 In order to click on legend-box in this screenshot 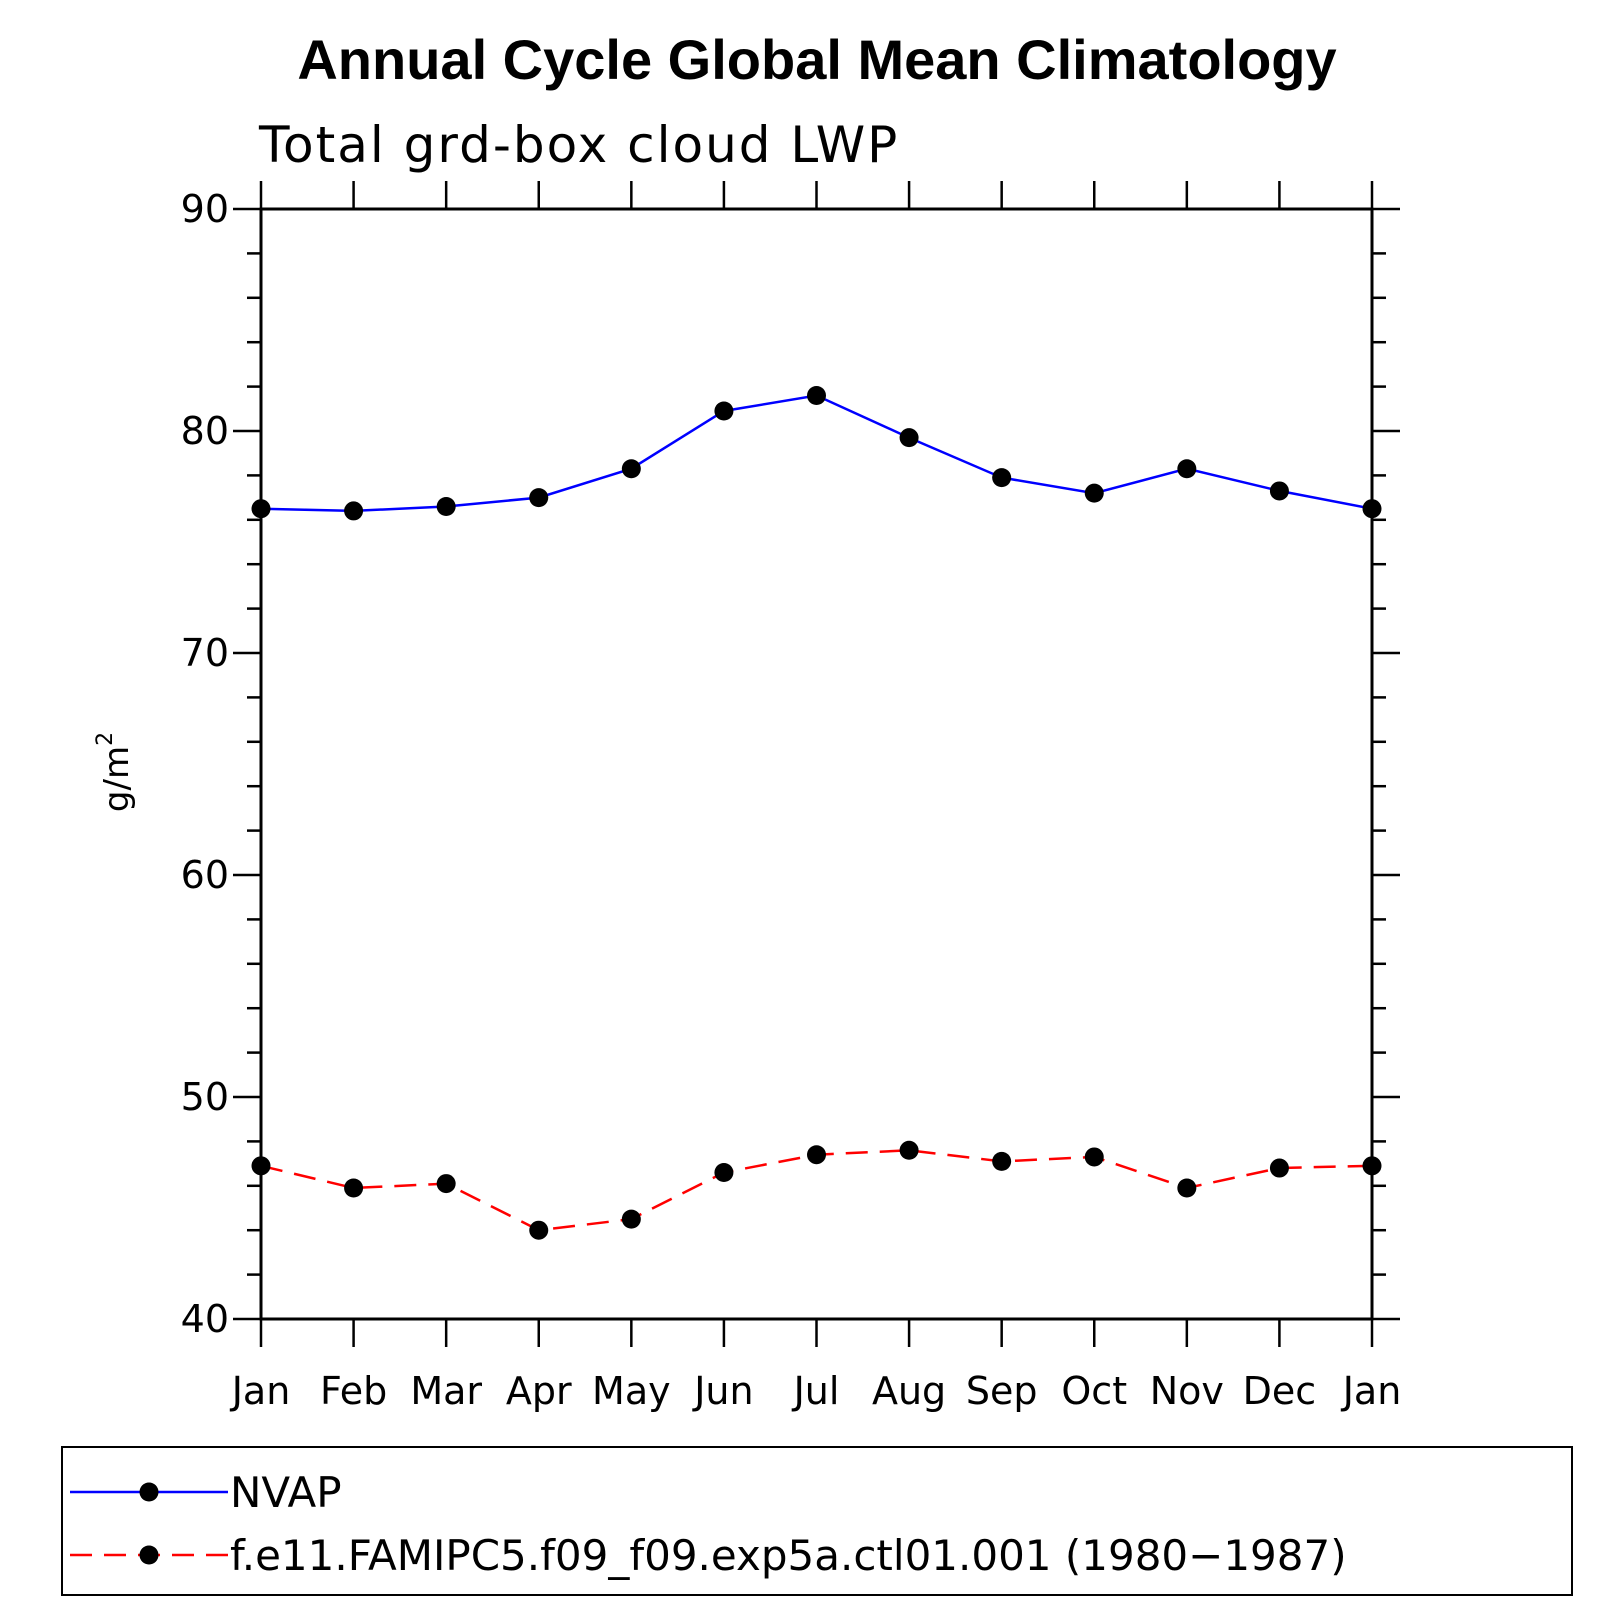, I will do `click(817, 1521)`.